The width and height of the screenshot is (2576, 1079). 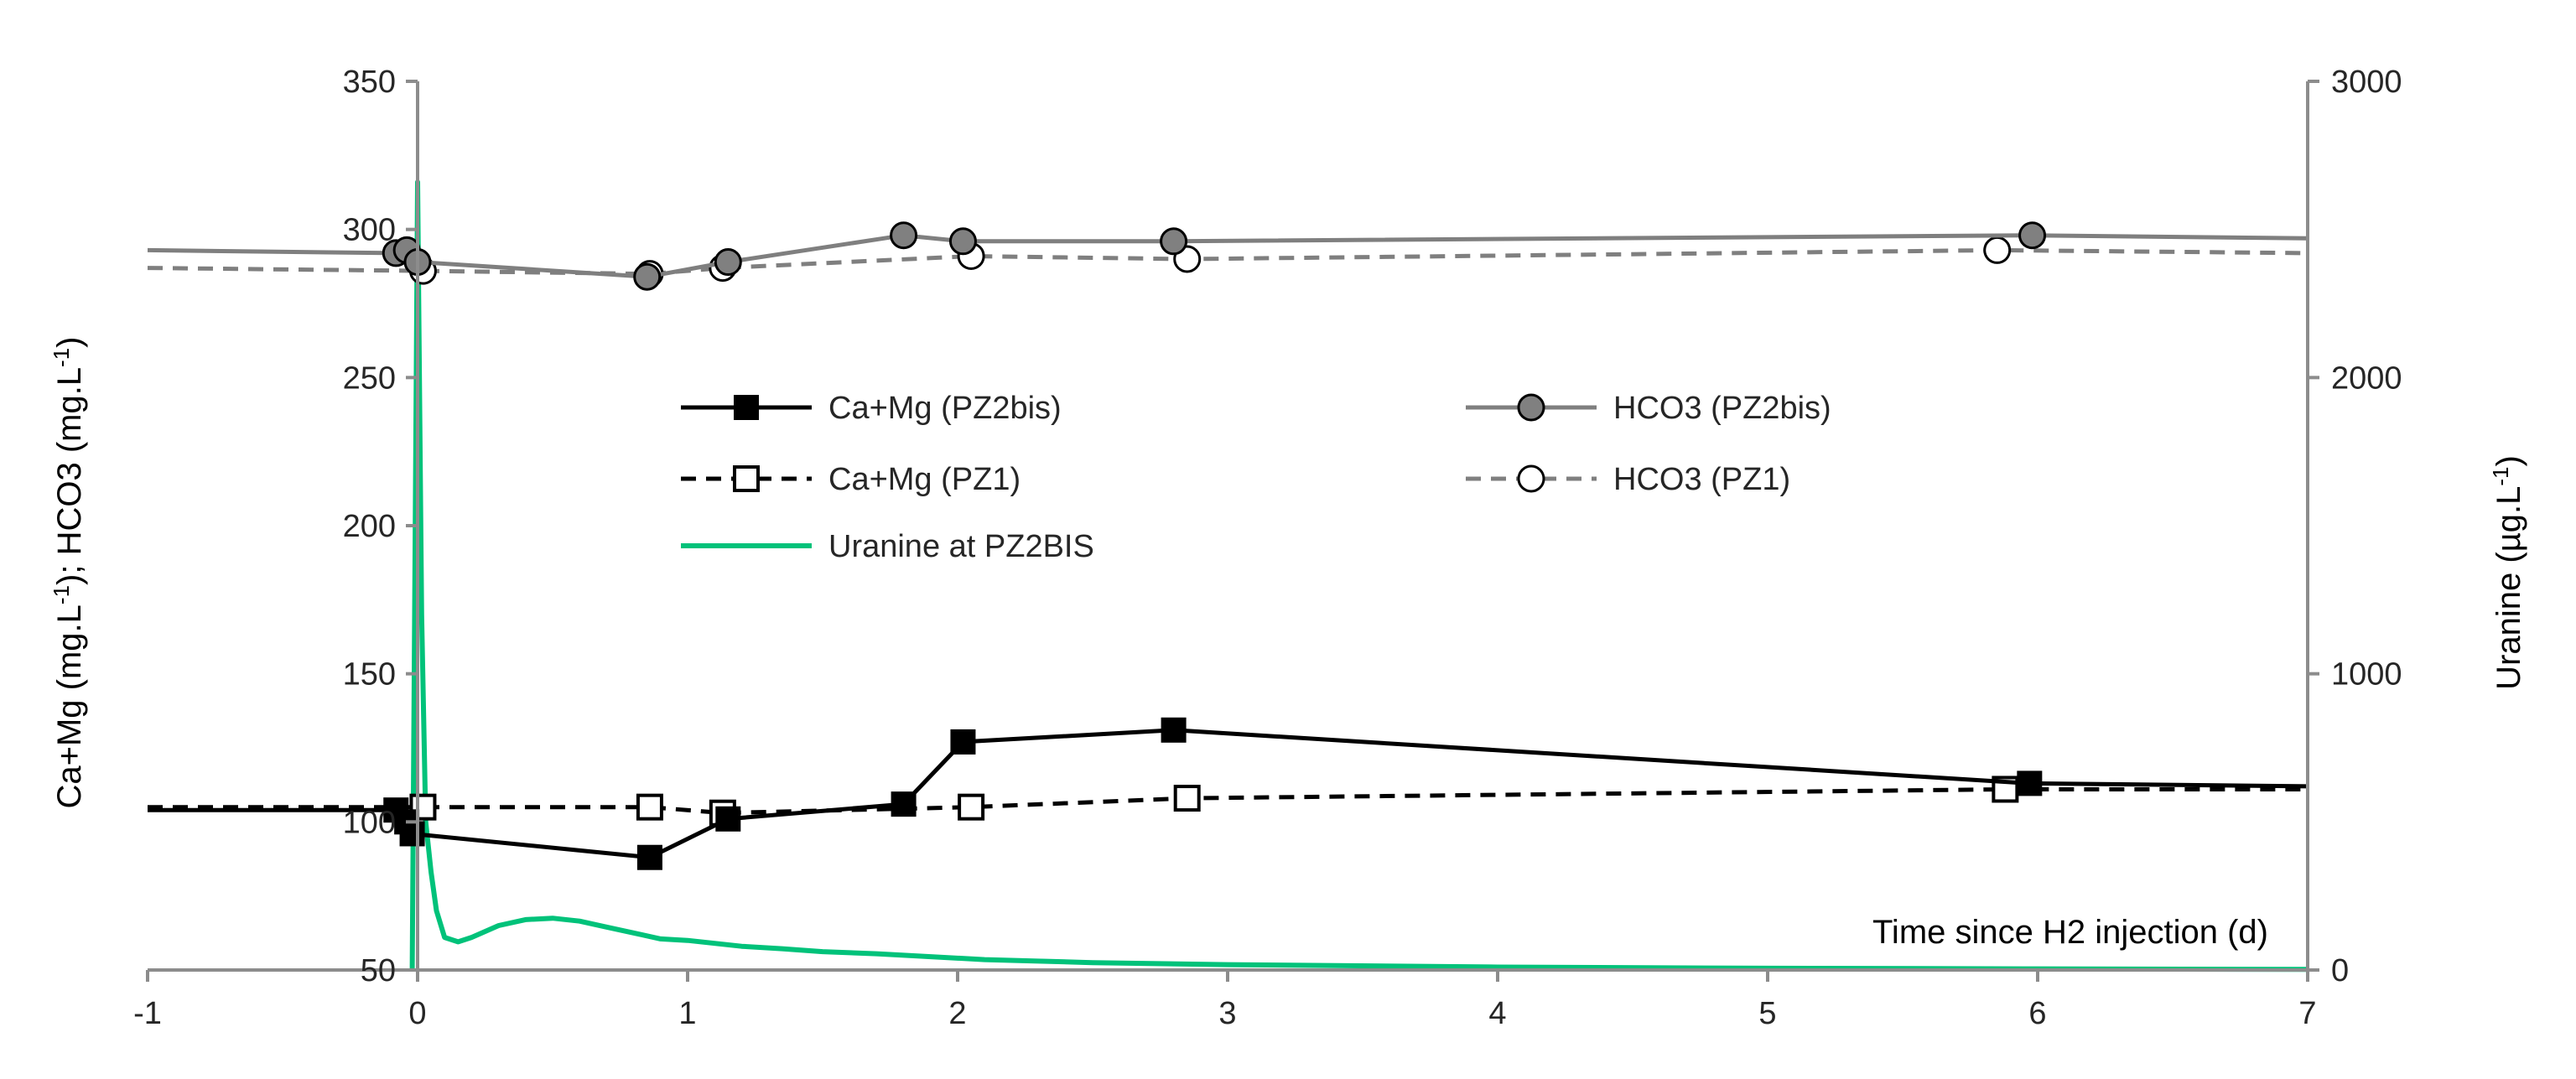 What do you see at coordinates (2500, 476) in the screenshot?
I see `y-axis-right-title-superscript: -1` at bounding box center [2500, 476].